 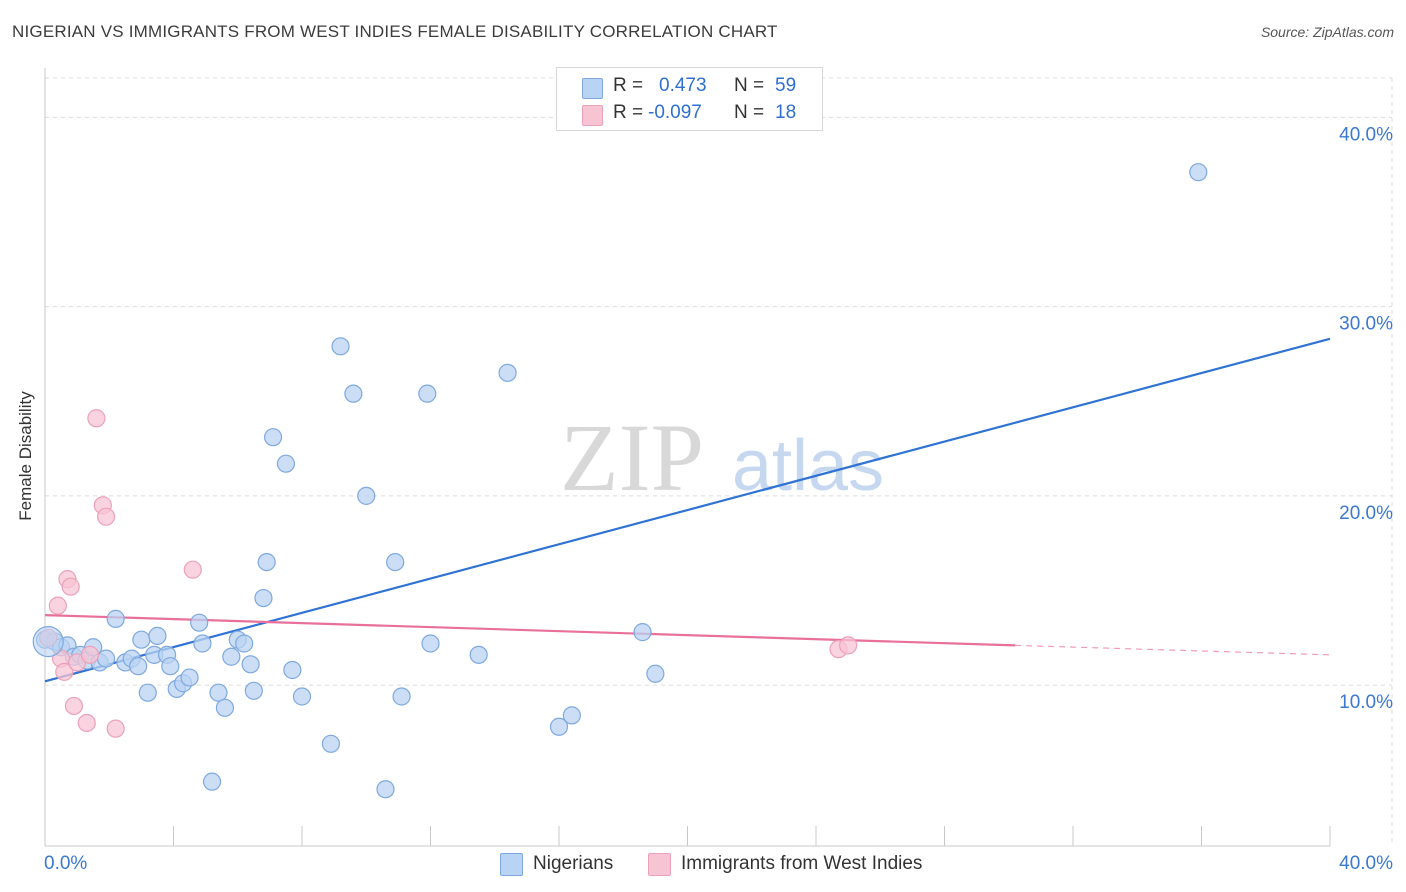 What do you see at coordinates (808, 466) in the screenshot?
I see `watermark-atlas: atlas` at bounding box center [808, 466].